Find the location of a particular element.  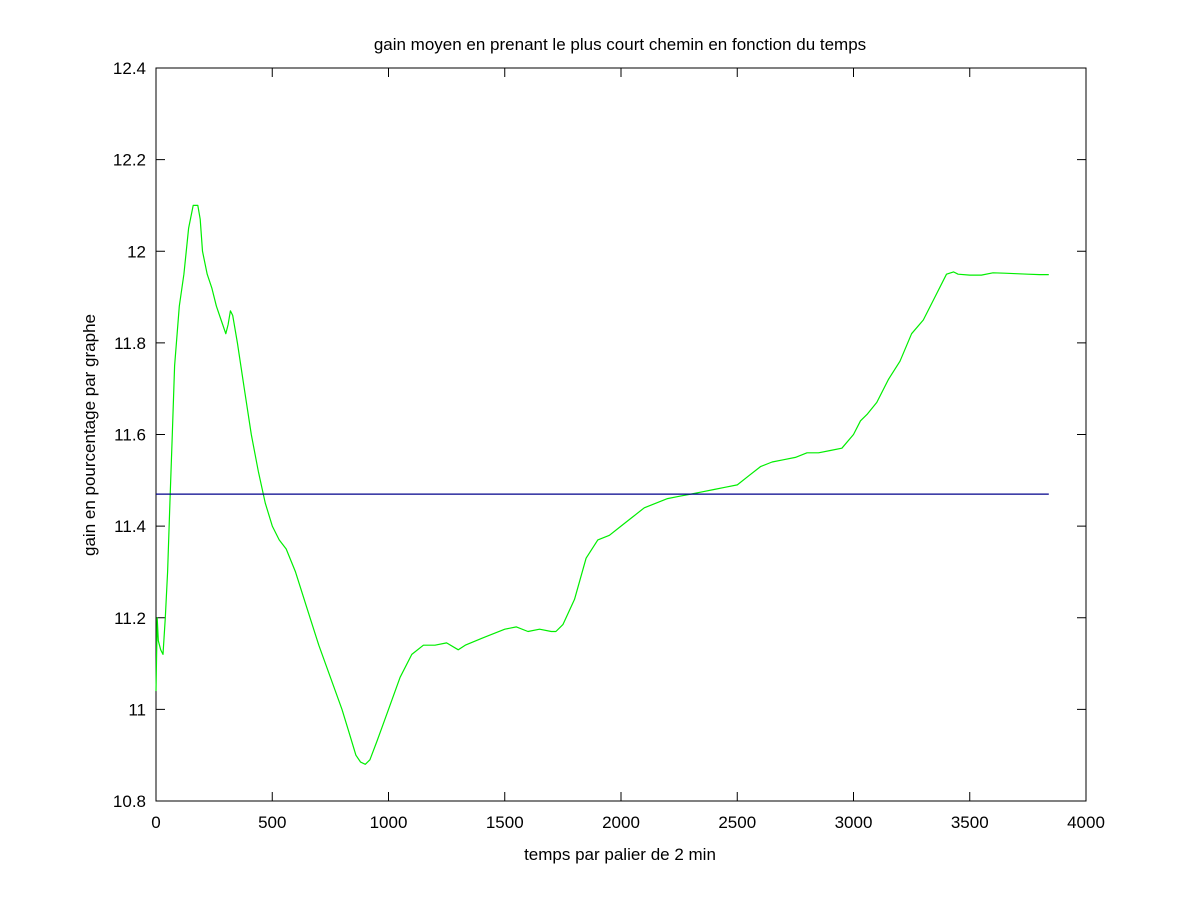

y-tick-label: 11 is located at coordinates (137, 709).